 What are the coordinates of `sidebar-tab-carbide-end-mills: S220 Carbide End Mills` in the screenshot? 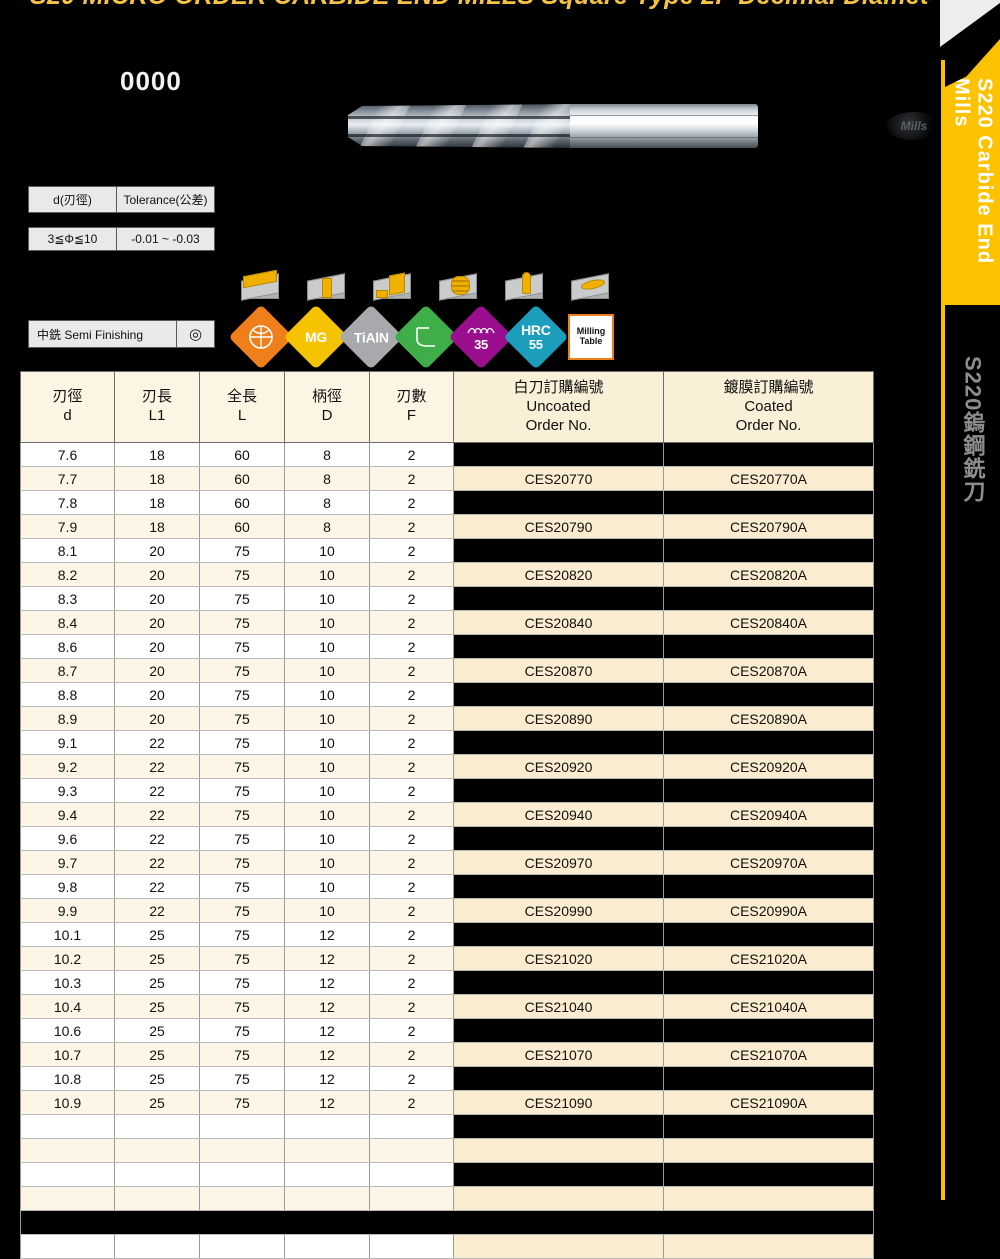 It's located at (971, 182).